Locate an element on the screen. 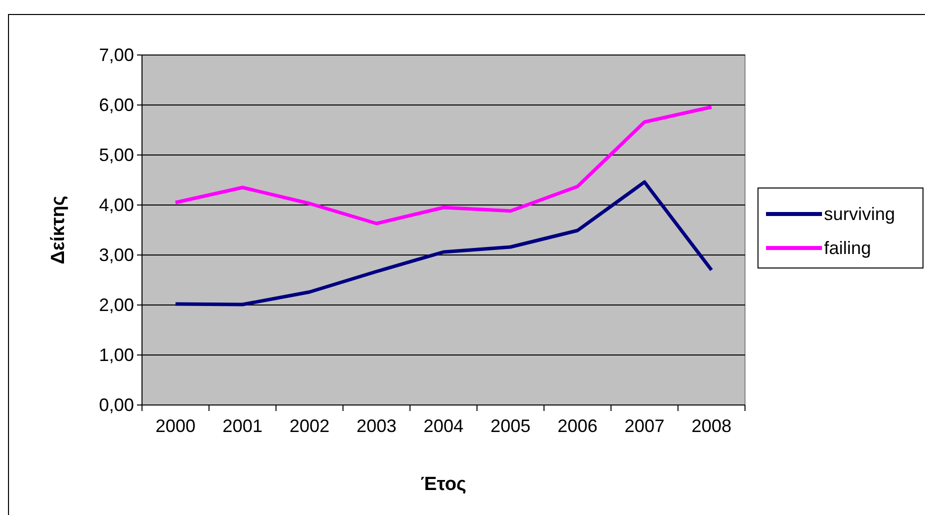 This screenshot has height=515, width=925. y-tick-label: 6,00 is located at coordinates (116, 104).